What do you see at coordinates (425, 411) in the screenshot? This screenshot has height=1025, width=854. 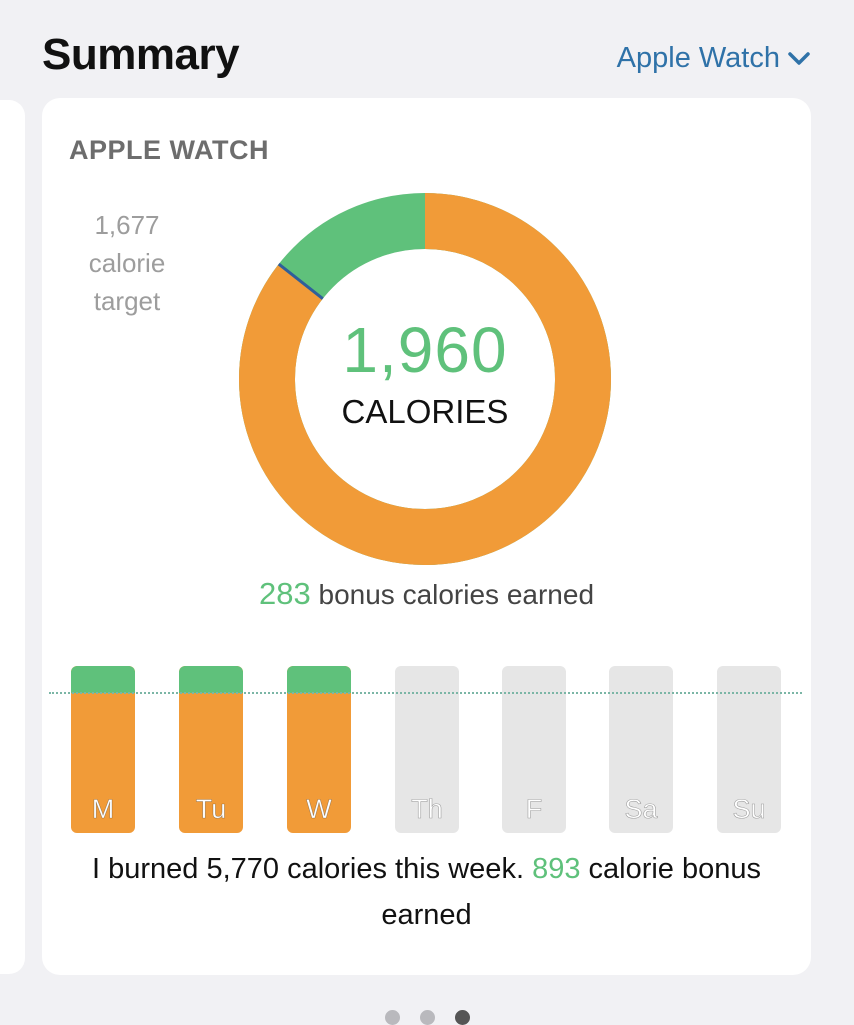 I see `total-calories-label: CALORIES` at bounding box center [425, 411].